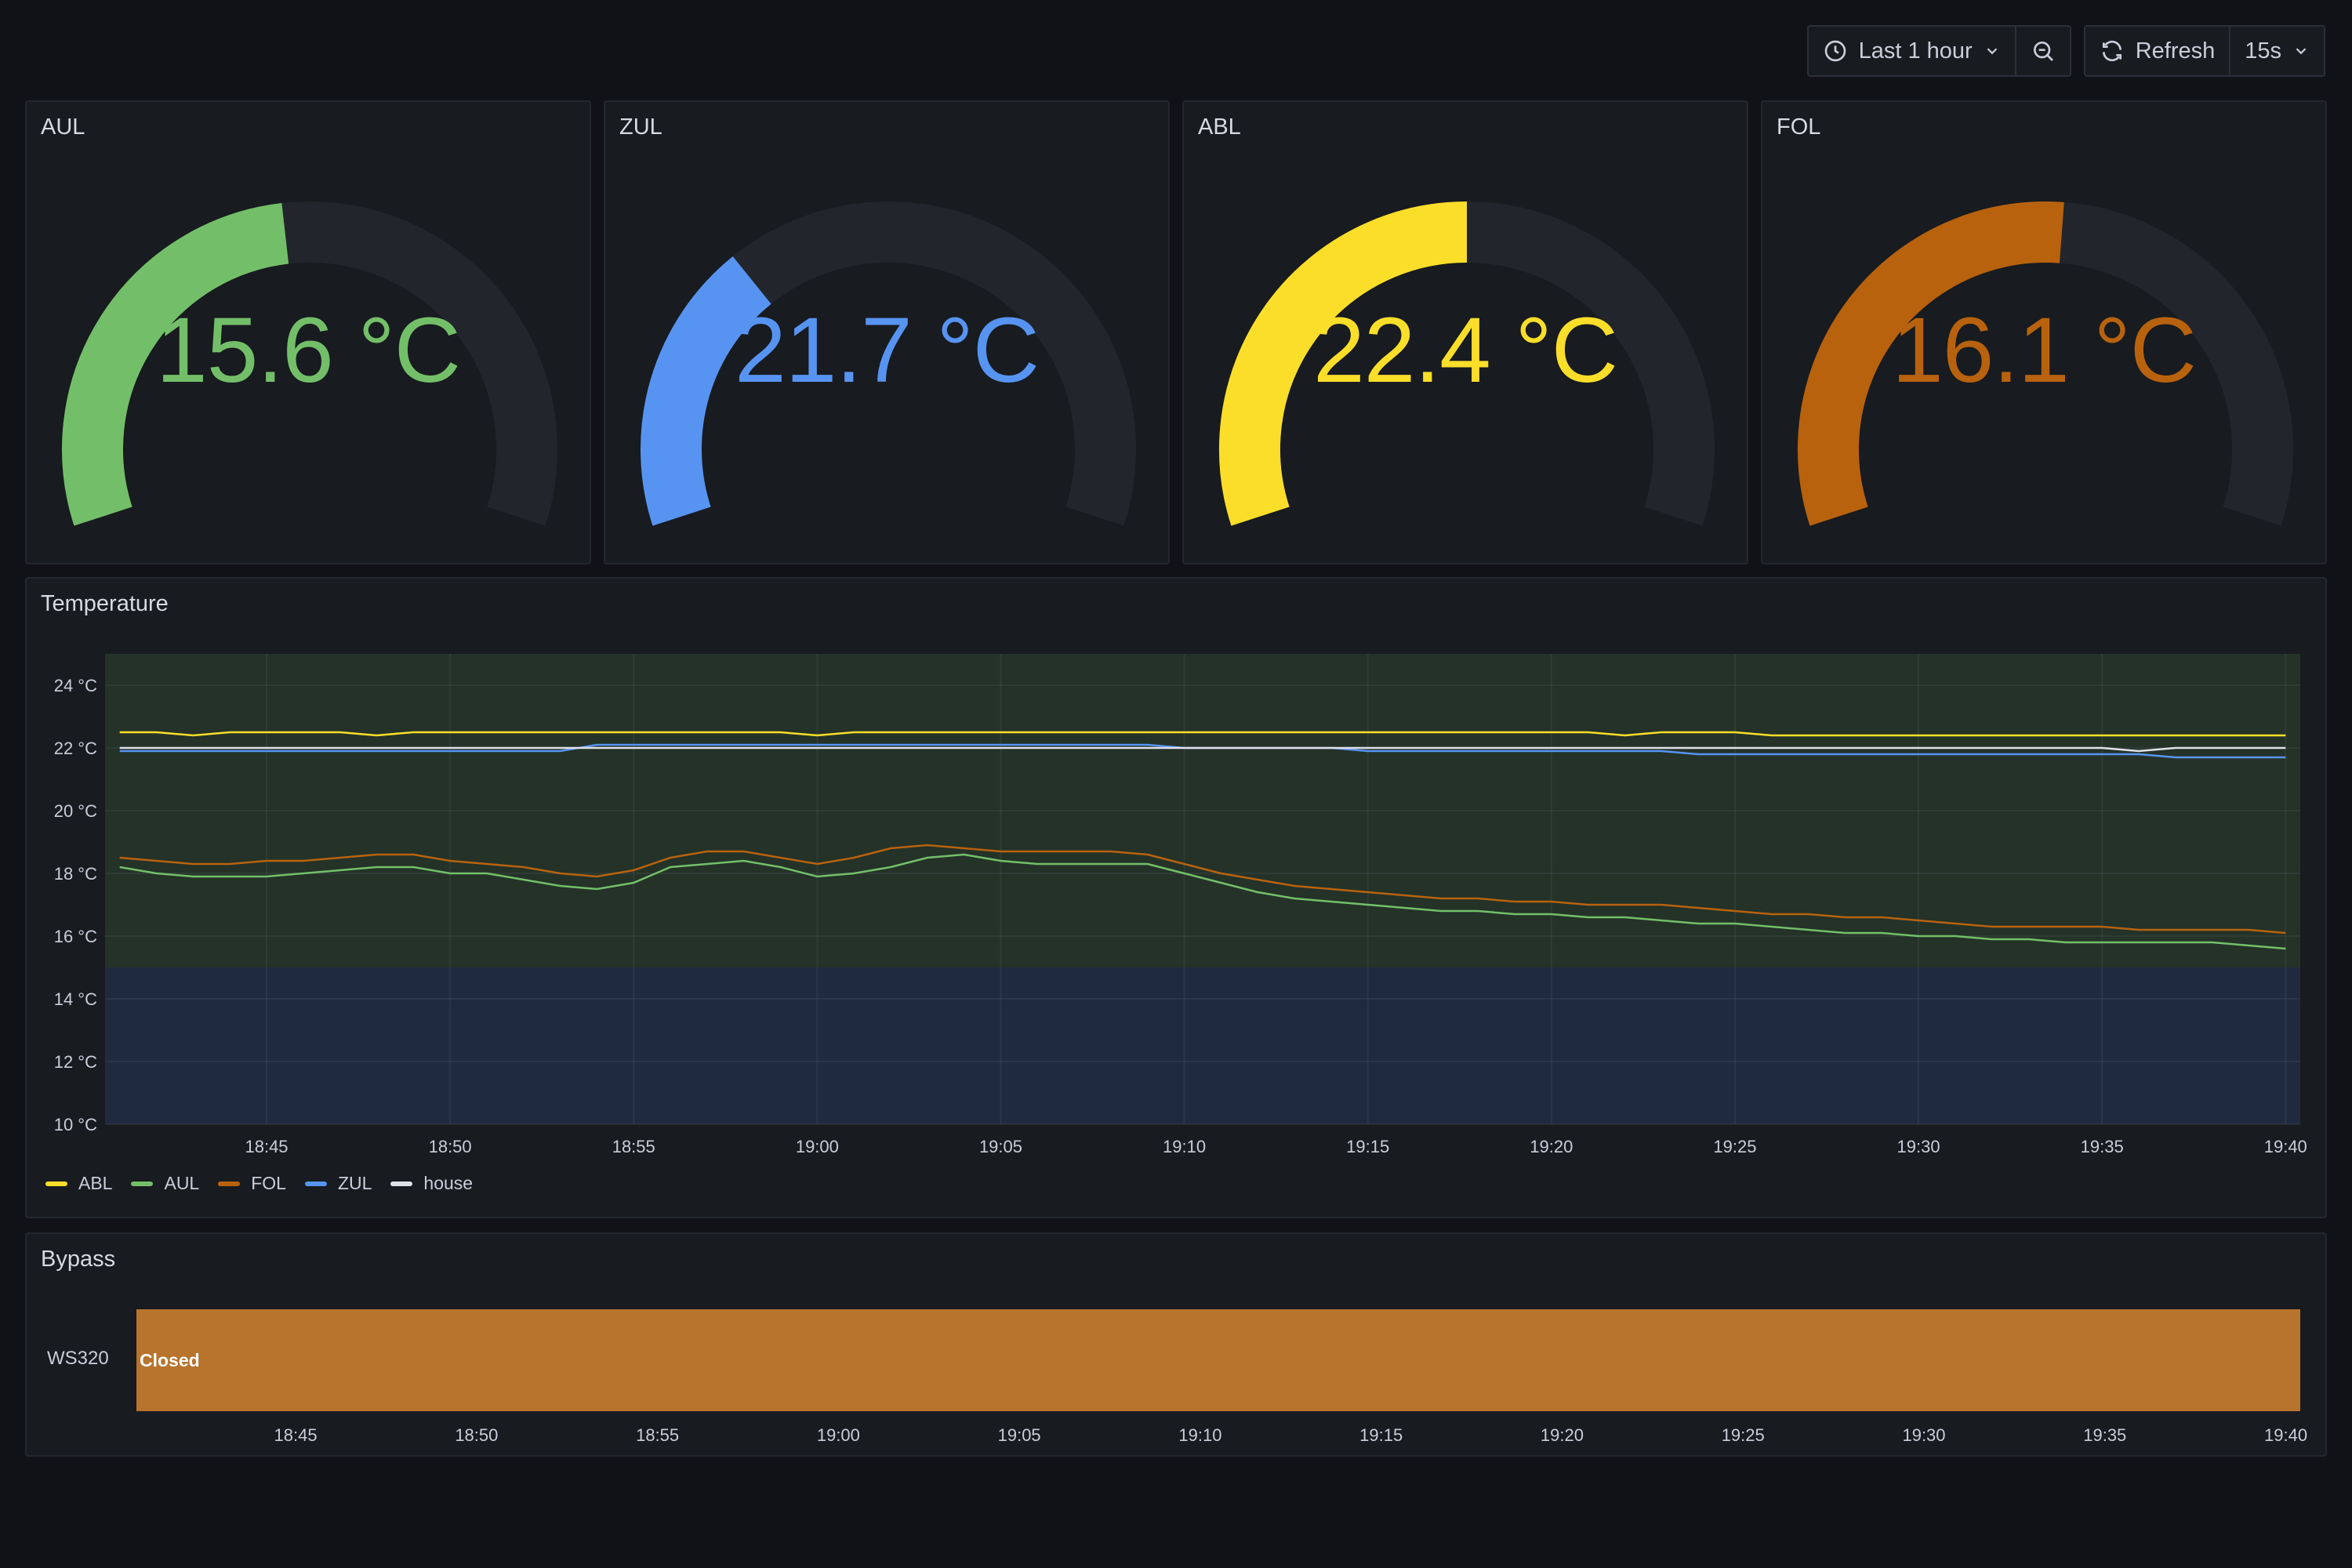 Image resolution: width=2352 pixels, height=1568 pixels. Describe the element at coordinates (75, 999) in the screenshot. I see `y-tick-label: 14 °C` at that location.